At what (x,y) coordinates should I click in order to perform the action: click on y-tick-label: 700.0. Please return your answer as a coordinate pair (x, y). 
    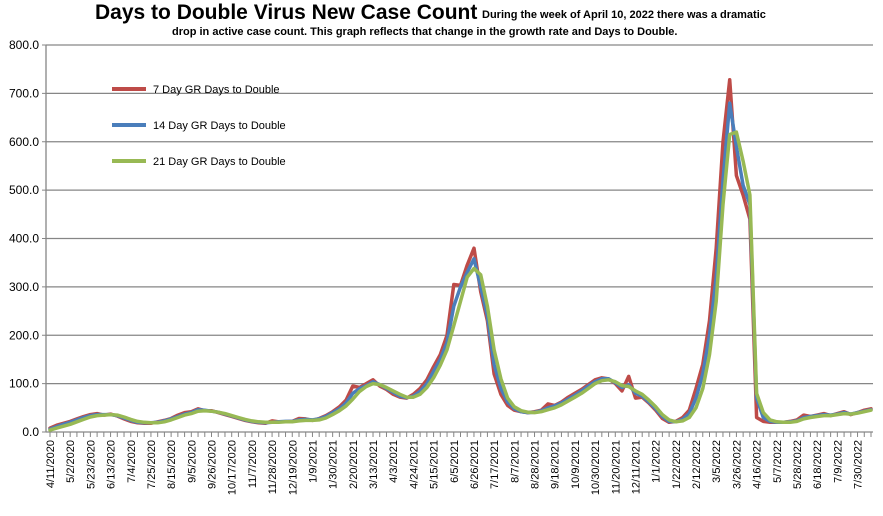
    Looking at the image, I should click on (24, 93).